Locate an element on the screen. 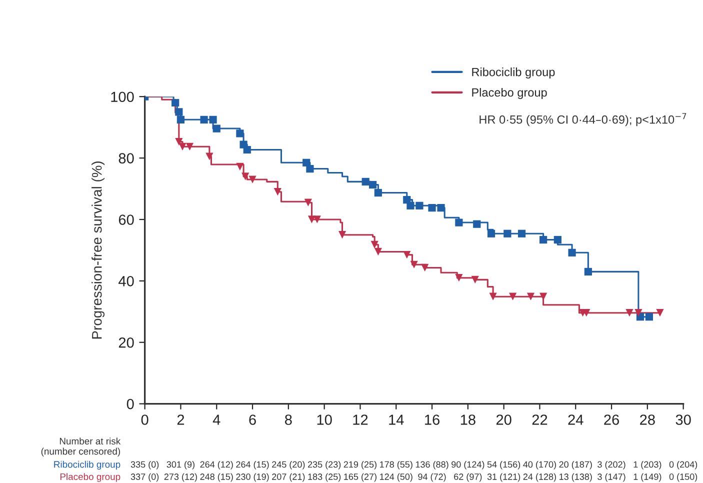 The height and width of the screenshot is (483, 703). text: 230 (19) is located at coordinates (252, 477).